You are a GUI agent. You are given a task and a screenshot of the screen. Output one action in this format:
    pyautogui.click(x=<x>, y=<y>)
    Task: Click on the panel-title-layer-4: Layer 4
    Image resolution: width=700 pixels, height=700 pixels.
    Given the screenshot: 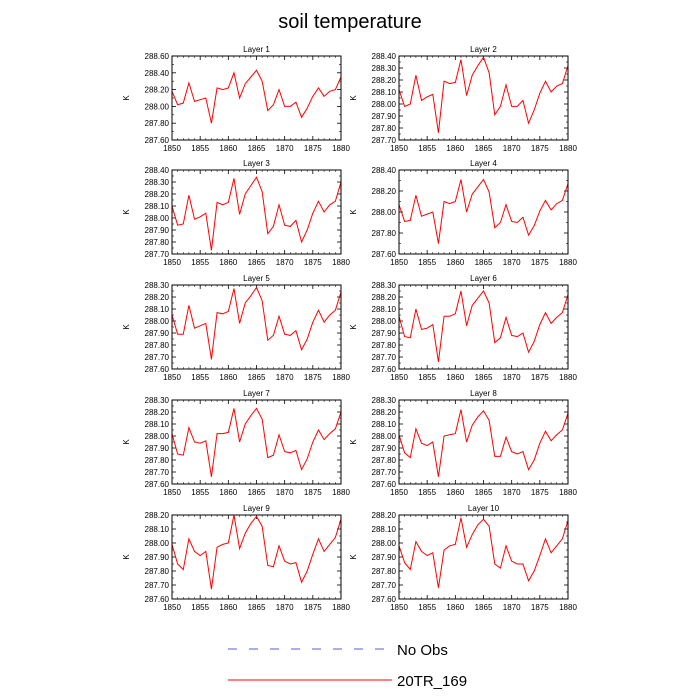 What is the action you would take?
    pyautogui.click(x=483, y=163)
    